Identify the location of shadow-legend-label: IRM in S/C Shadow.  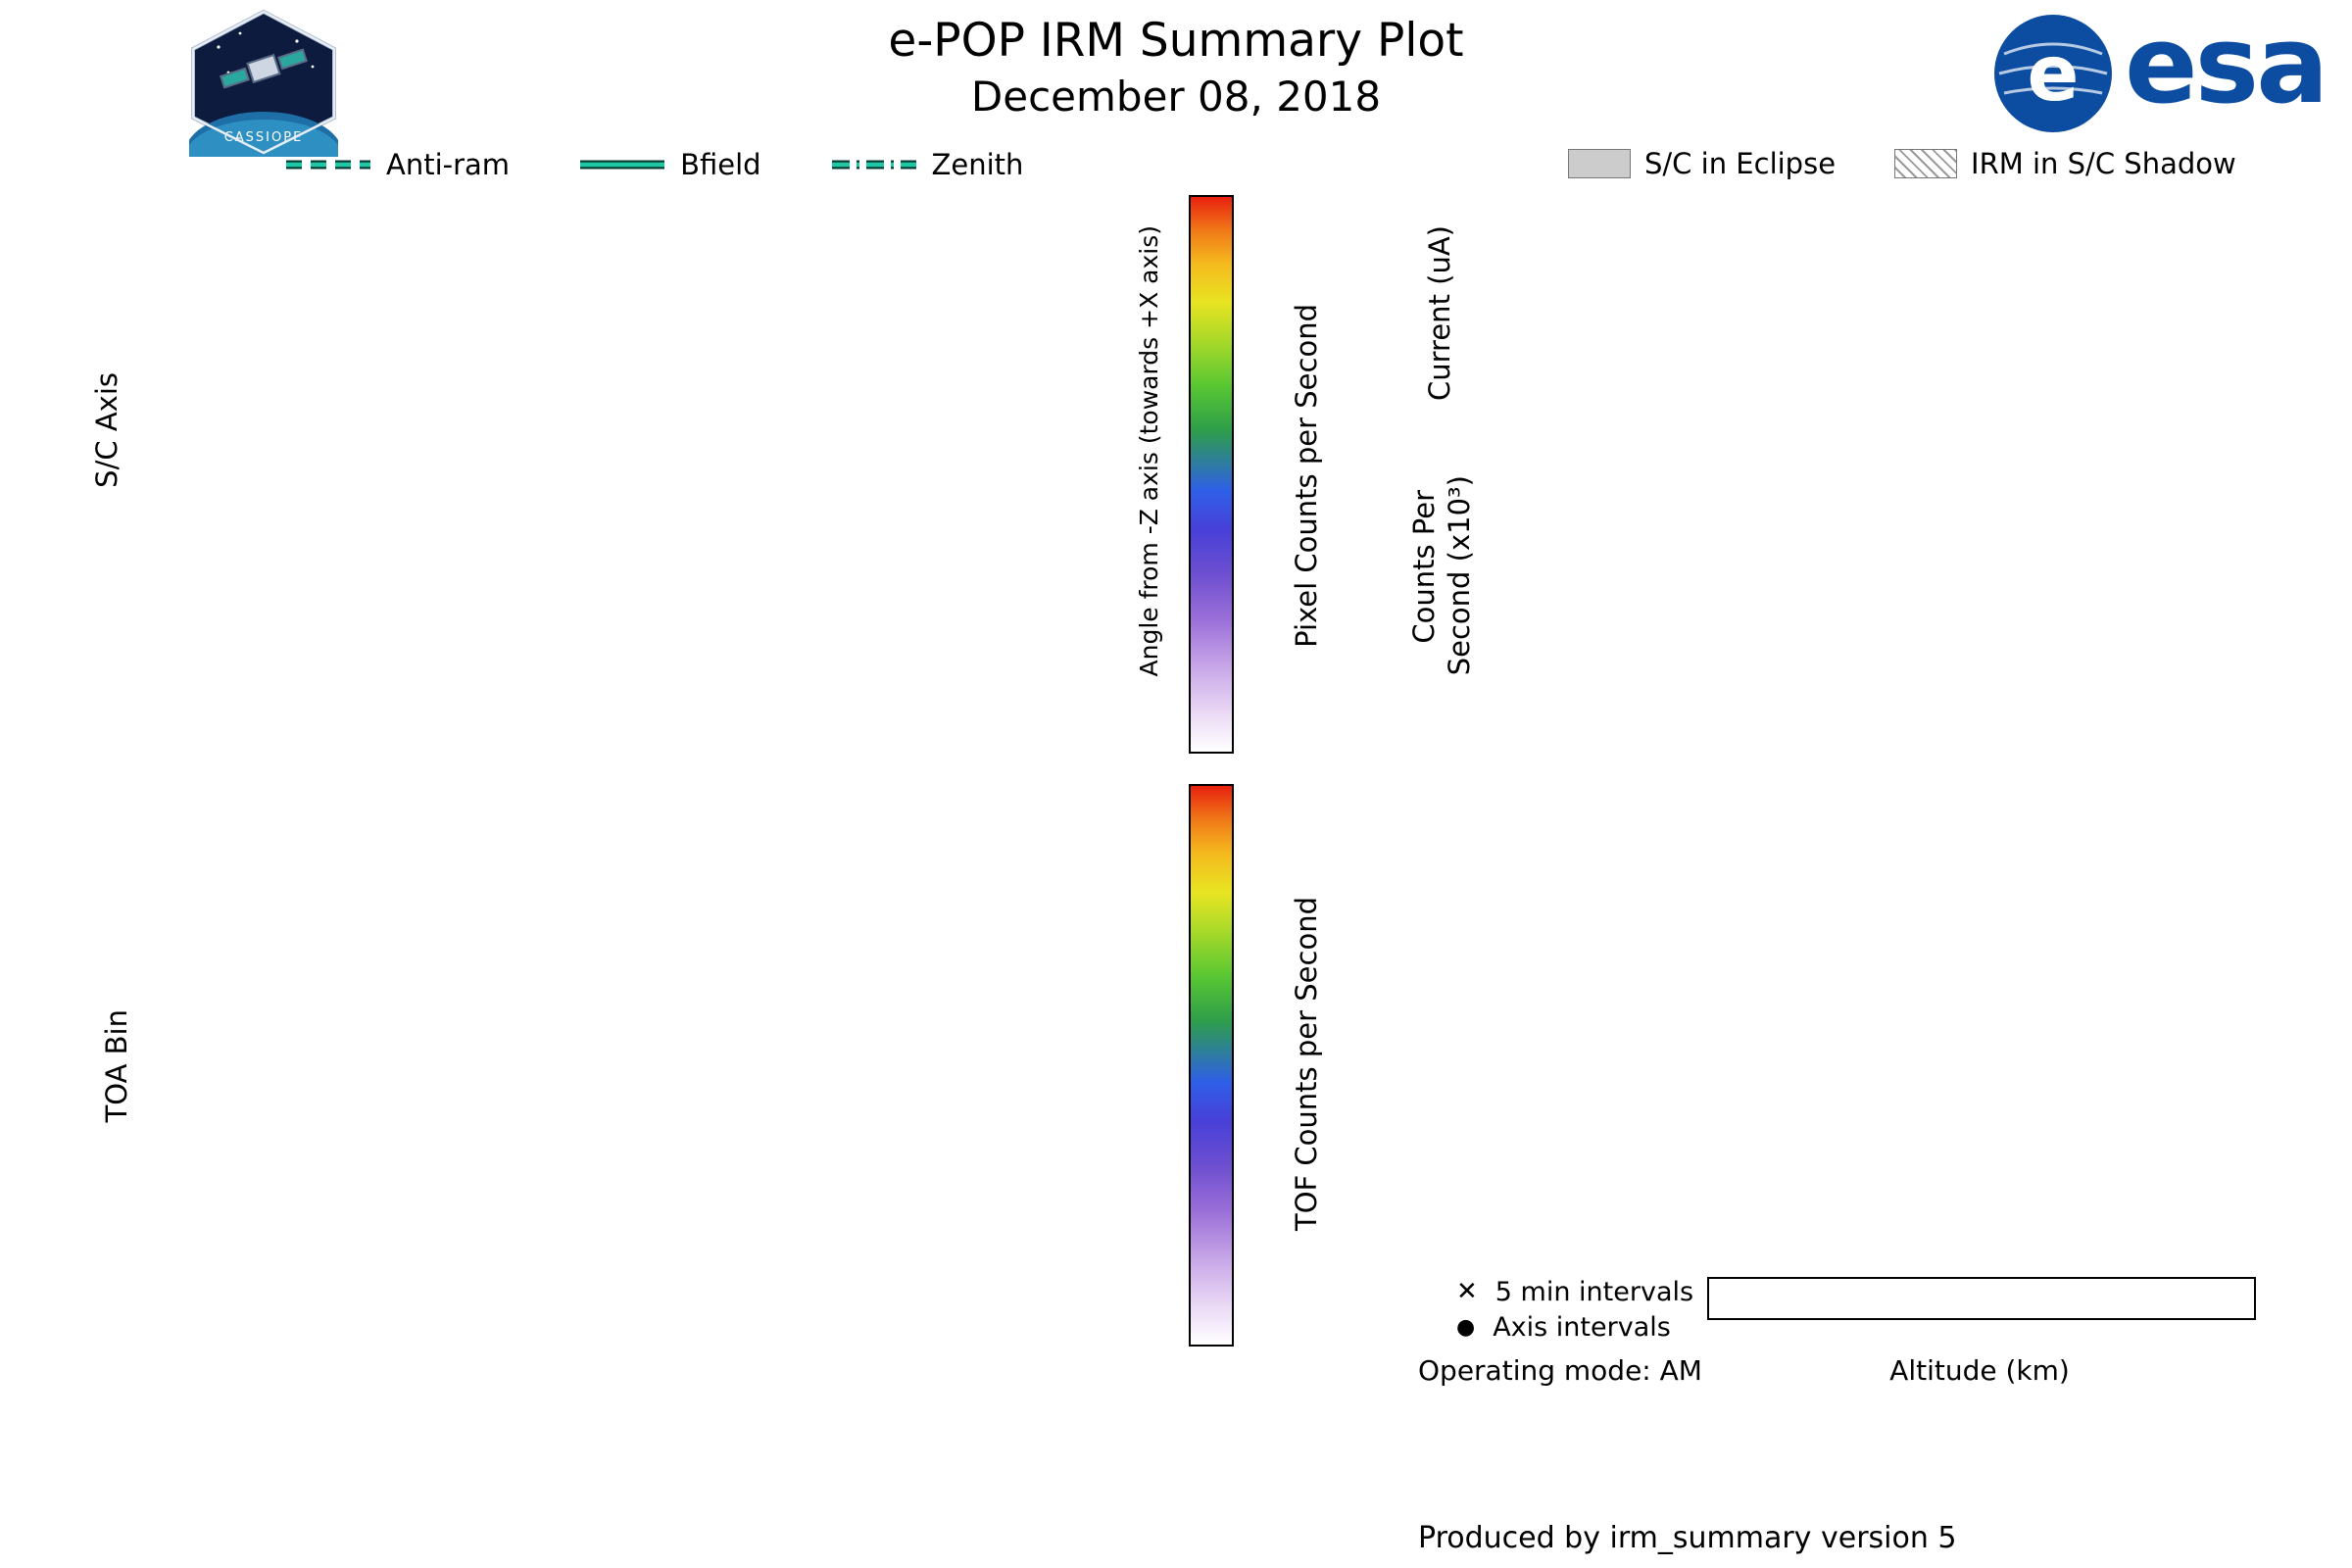
(2103, 163).